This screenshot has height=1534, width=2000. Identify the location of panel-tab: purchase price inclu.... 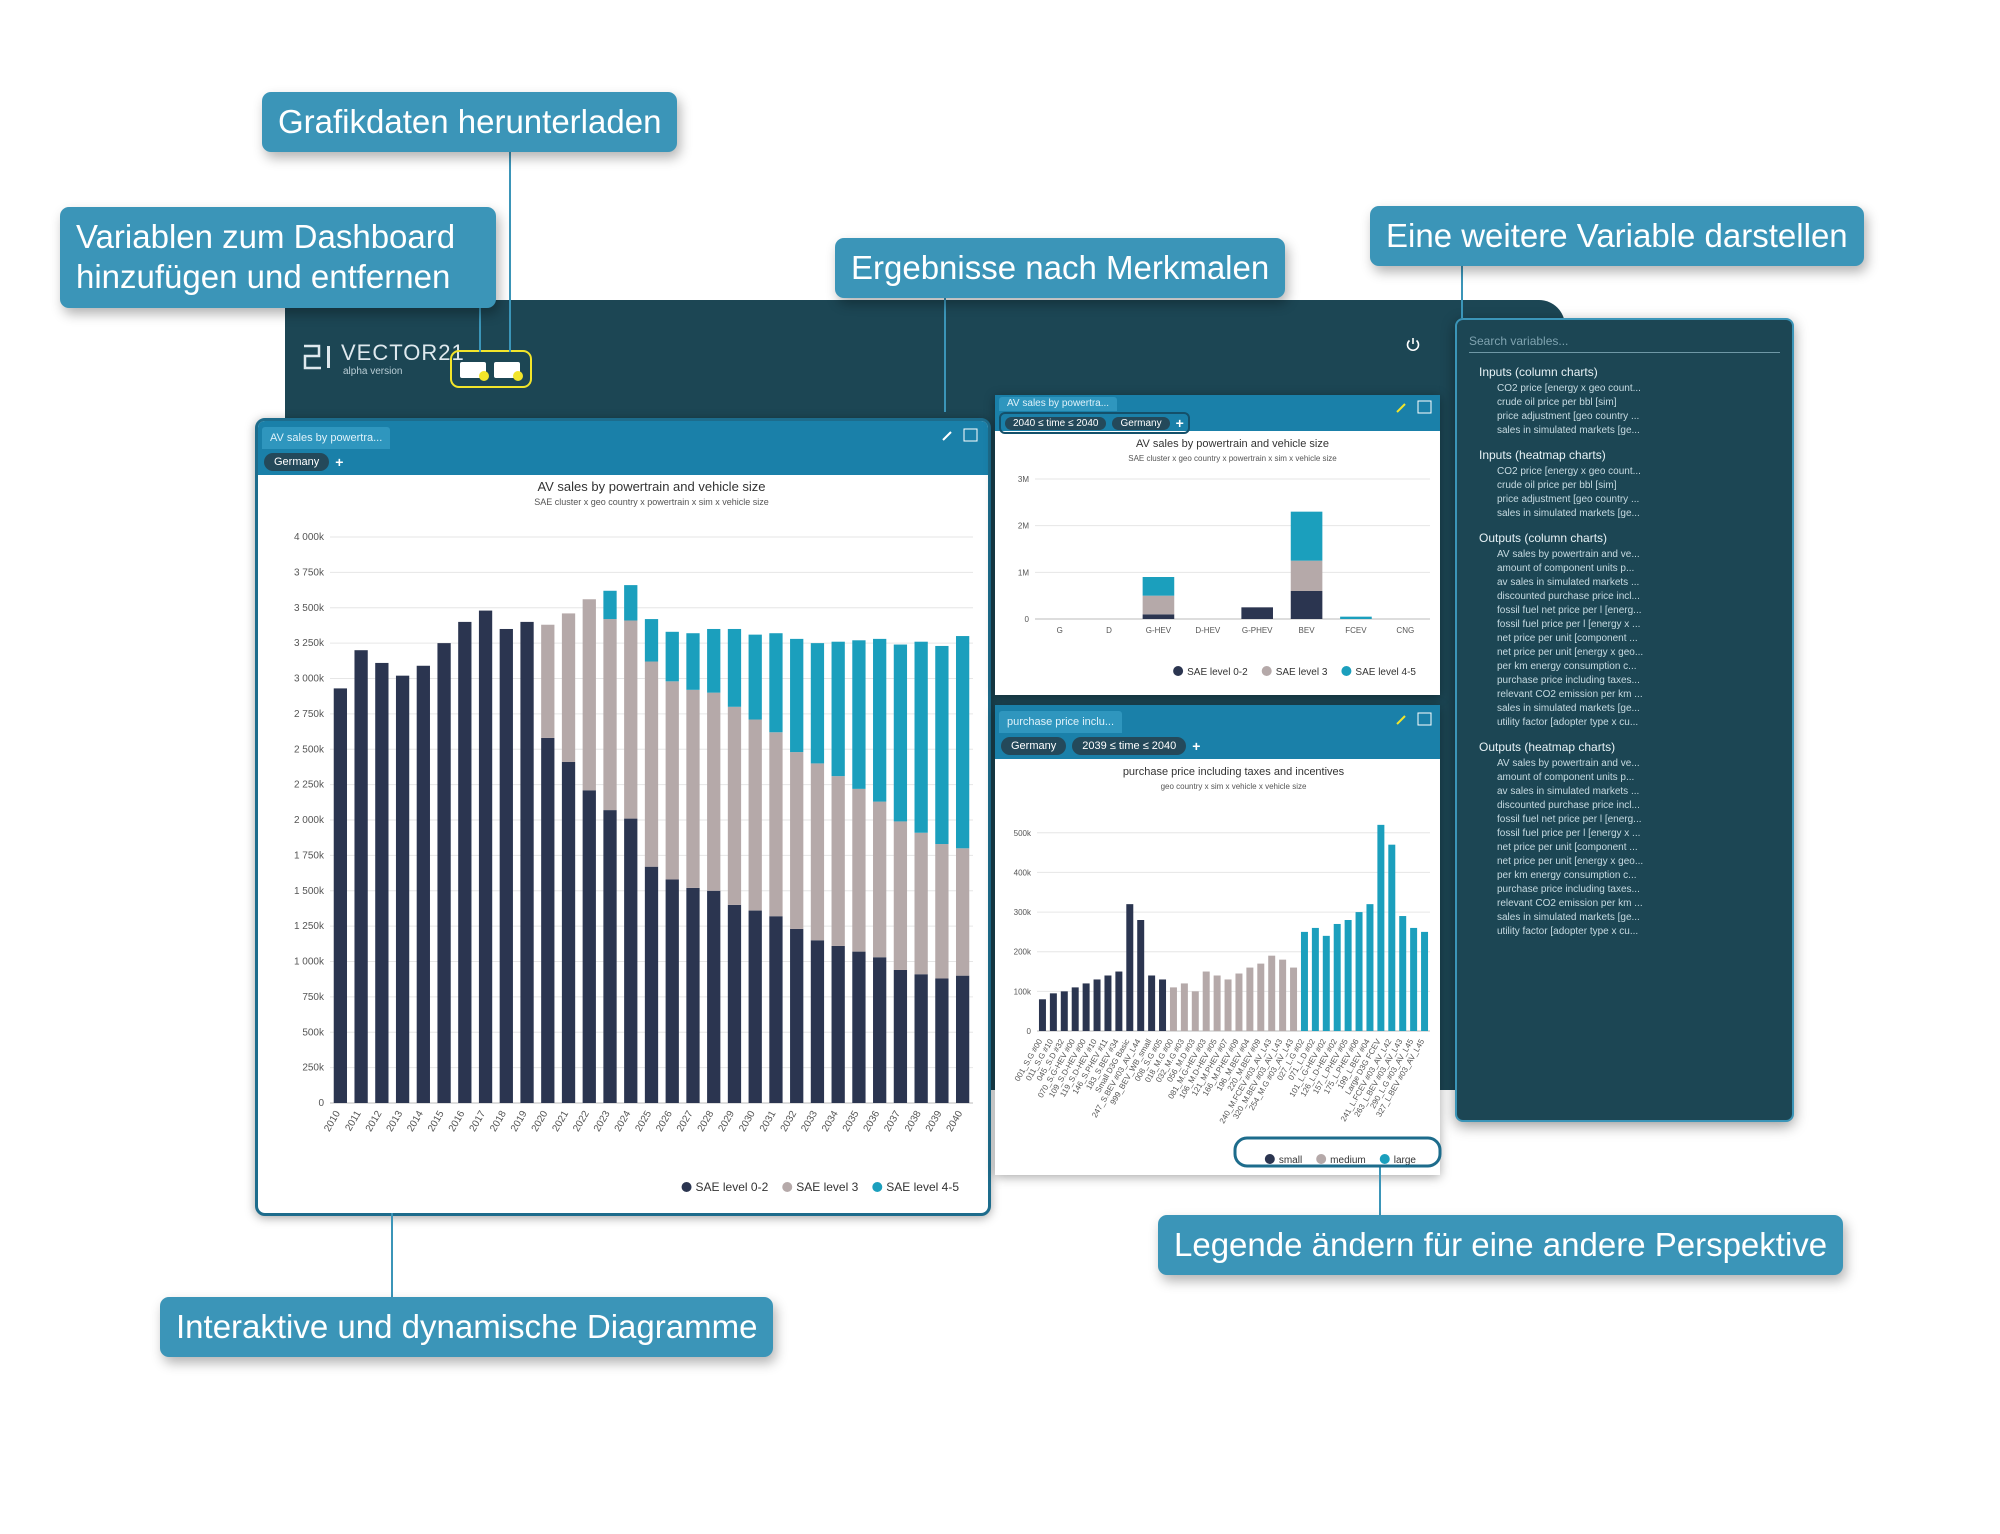
(1060, 722).